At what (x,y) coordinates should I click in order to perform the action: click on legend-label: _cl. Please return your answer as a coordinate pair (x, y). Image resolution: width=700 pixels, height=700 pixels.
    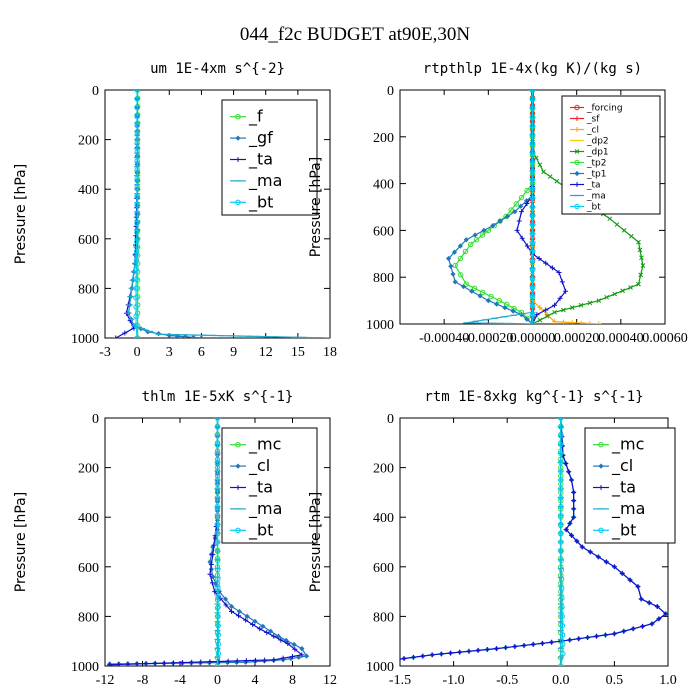
    Looking at the image, I should click on (622, 466).